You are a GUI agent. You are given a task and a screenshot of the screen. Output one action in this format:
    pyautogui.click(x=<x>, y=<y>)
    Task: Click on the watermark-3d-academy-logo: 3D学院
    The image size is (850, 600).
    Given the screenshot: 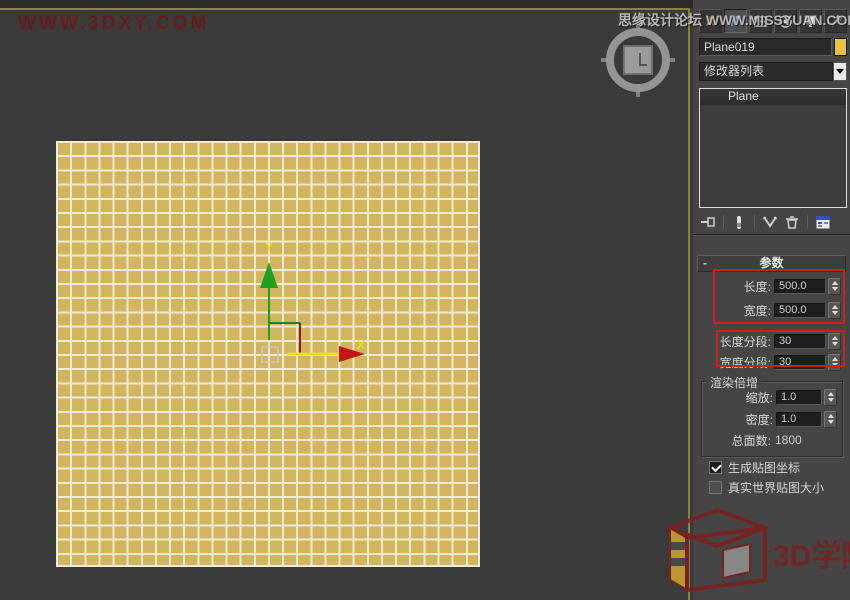 What is the action you would take?
    pyautogui.click(x=757, y=550)
    